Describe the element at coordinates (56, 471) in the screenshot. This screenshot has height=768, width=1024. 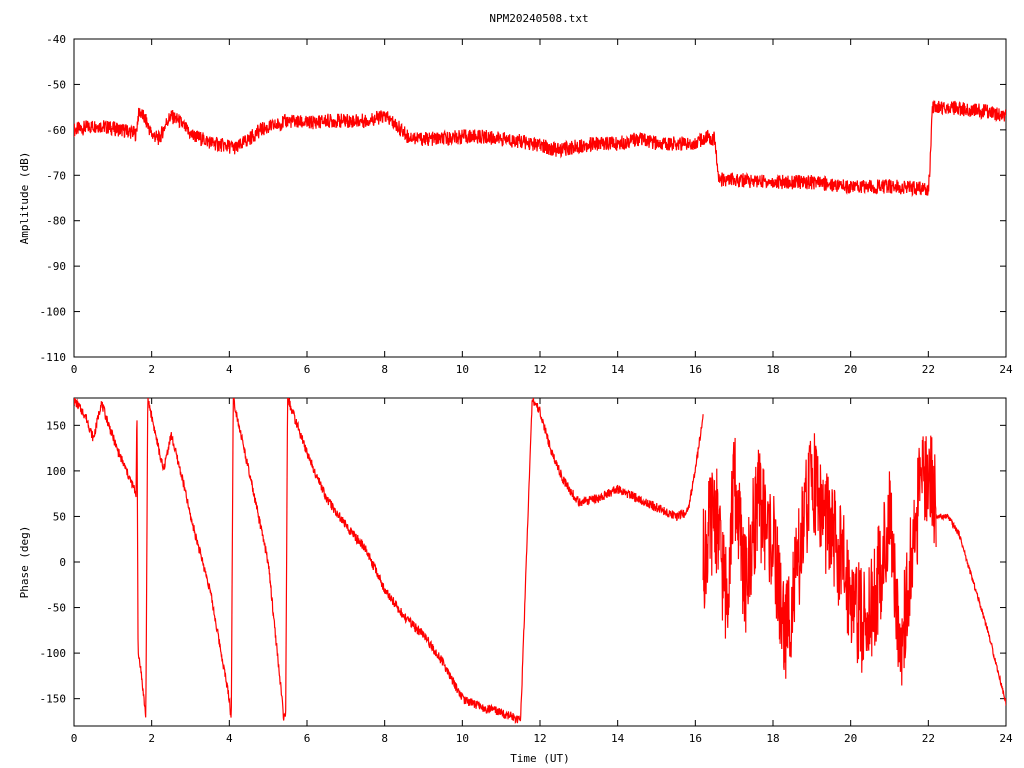
I see `y-tick-label: 100` at that location.